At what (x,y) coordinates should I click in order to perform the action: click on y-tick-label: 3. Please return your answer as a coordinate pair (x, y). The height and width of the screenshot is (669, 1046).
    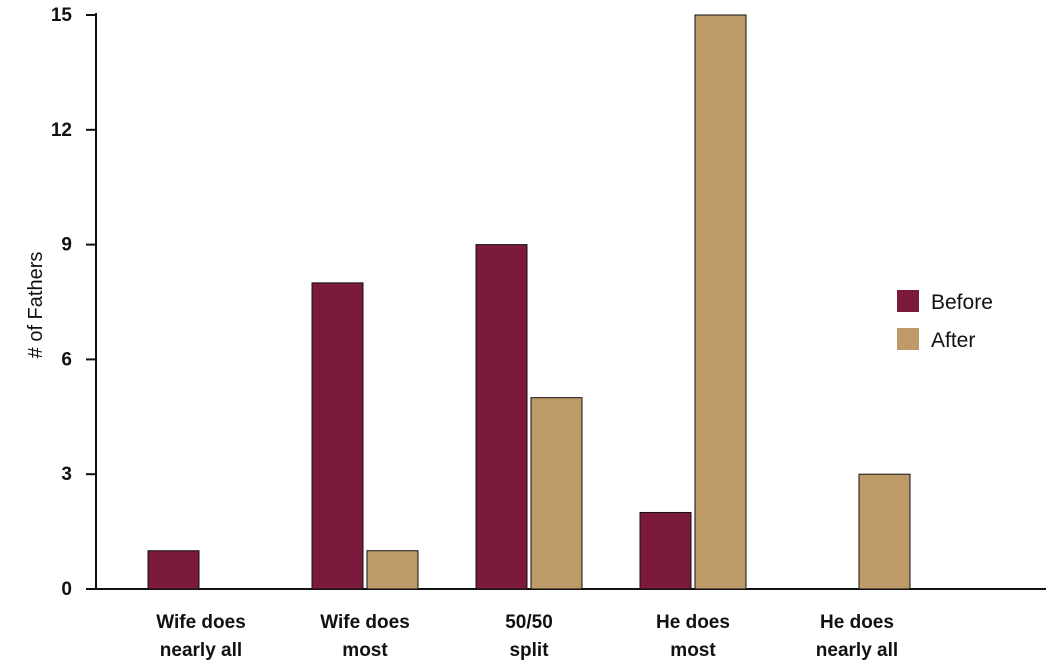
    Looking at the image, I should click on (66, 474).